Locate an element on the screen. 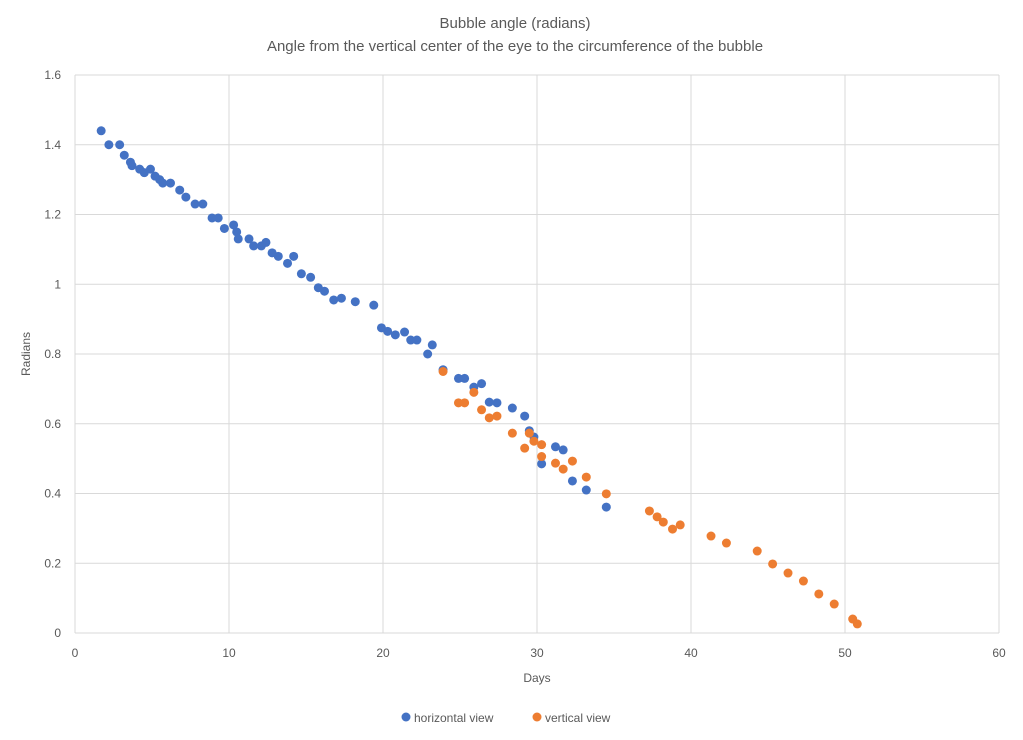  x-tick-label: 20 is located at coordinates (383, 653).